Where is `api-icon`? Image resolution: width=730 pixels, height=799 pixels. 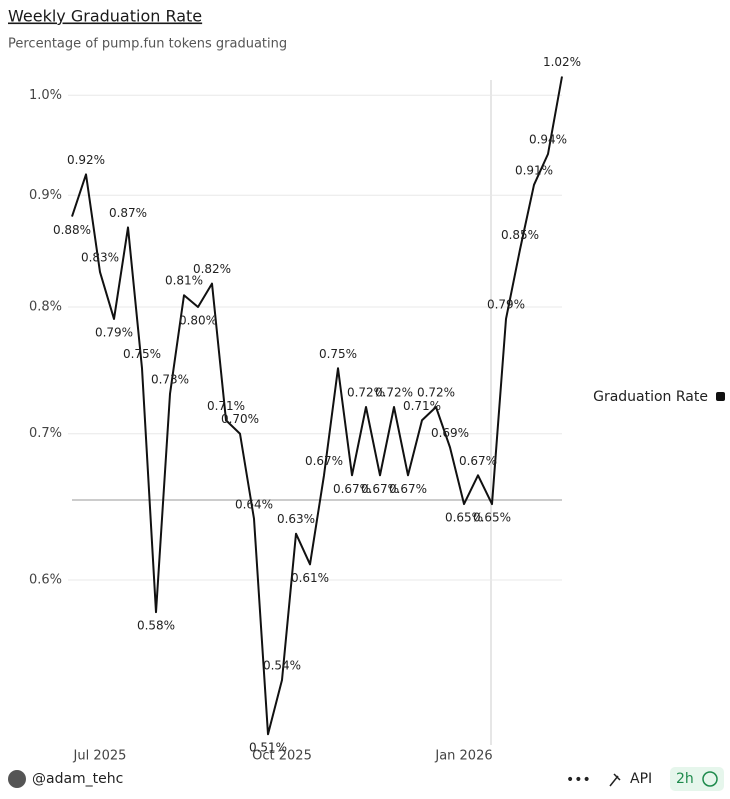
api-icon is located at coordinates (615, 780).